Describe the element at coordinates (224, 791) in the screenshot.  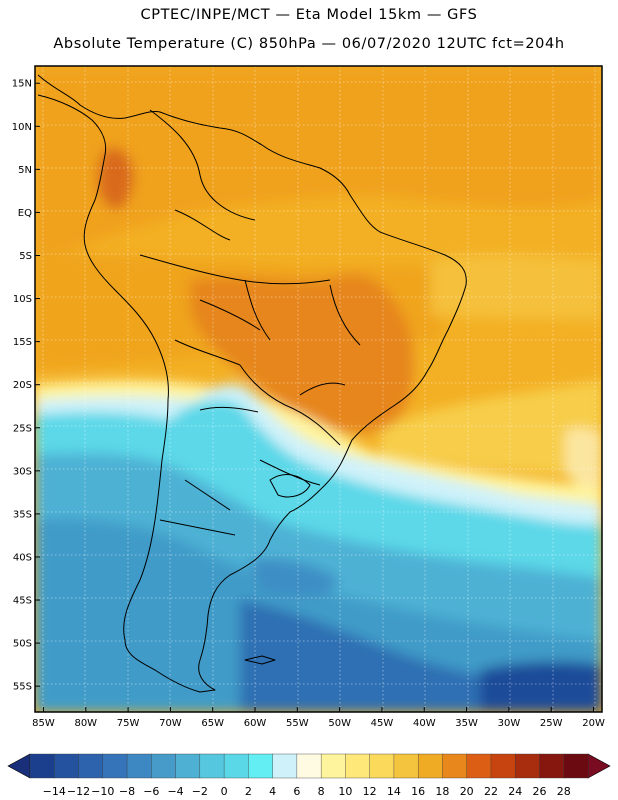
I see `colorbar-label: 0` at that location.